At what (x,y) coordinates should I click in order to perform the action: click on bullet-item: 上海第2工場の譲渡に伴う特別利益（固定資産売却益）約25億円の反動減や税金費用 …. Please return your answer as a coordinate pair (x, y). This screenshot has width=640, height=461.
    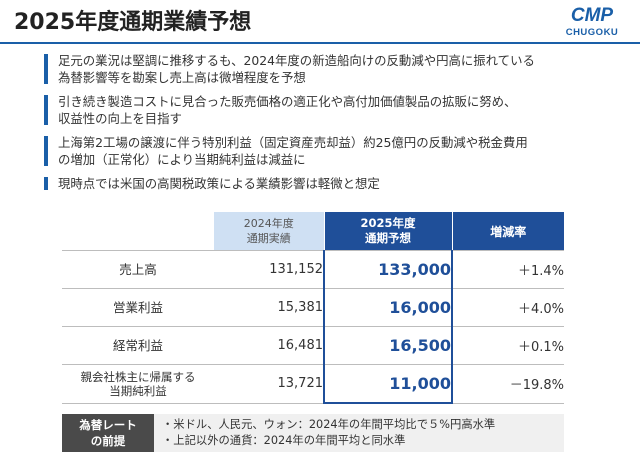
    Looking at the image, I should click on (324, 151).